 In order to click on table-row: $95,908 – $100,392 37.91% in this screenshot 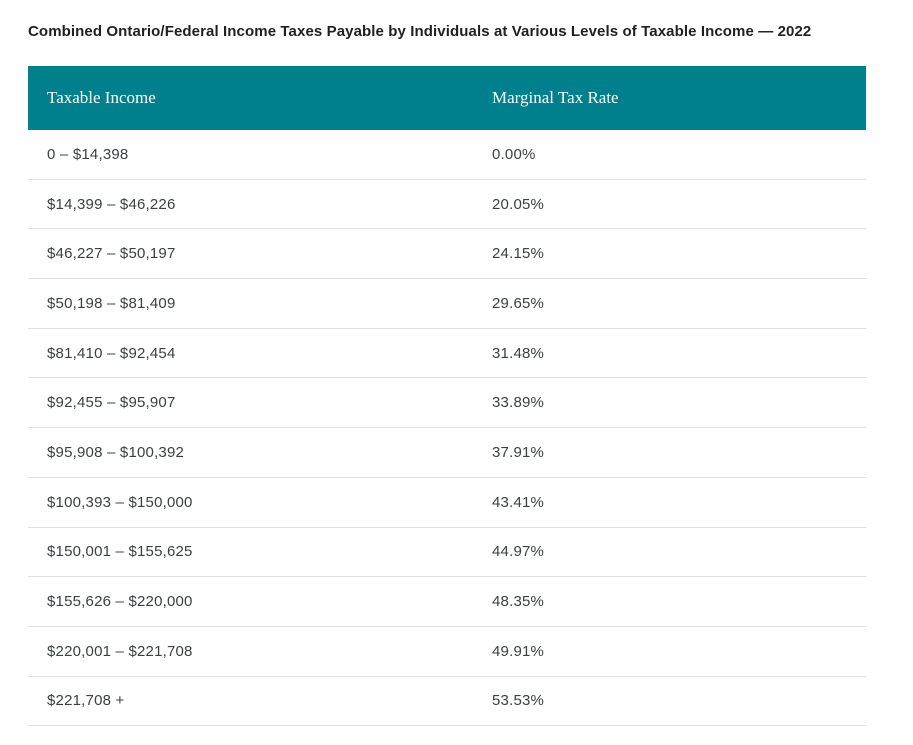, I will do `click(447, 453)`.